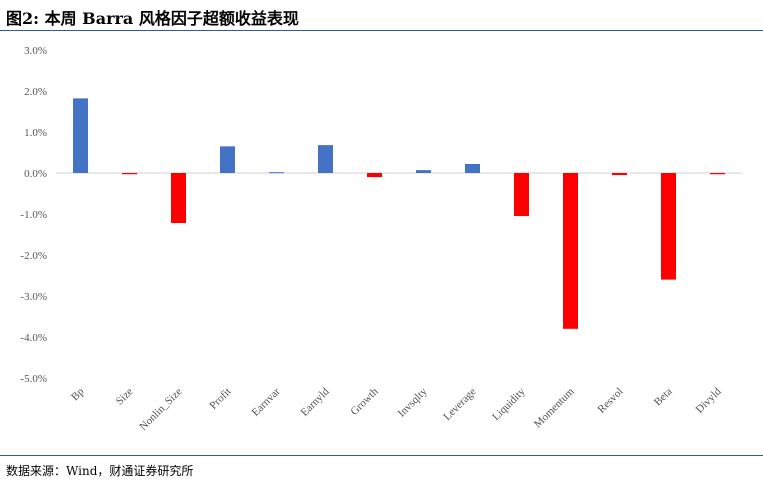 The height and width of the screenshot is (485, 763). Describe the element at coordinates (381, 30) in the screenshot. I see `title-divider` at that location.